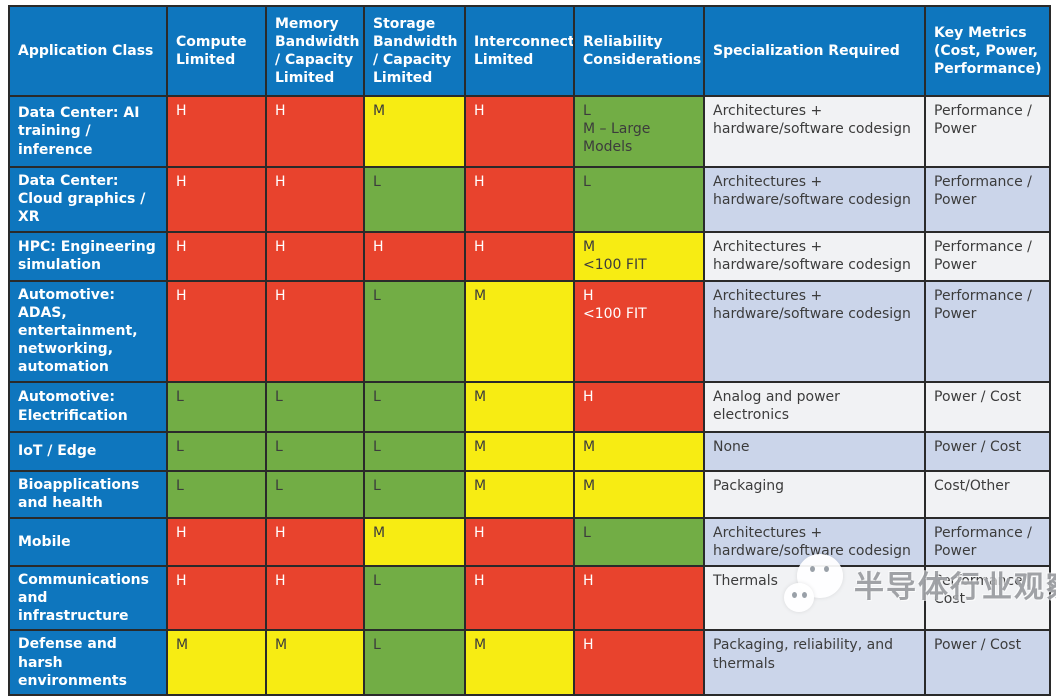 This screenshot has width=1056, height=696. Describe the element at coordinates (519, 51) in the screenshot. I see `column-header-interconnect-limited: Interconnect Limited` at that location.